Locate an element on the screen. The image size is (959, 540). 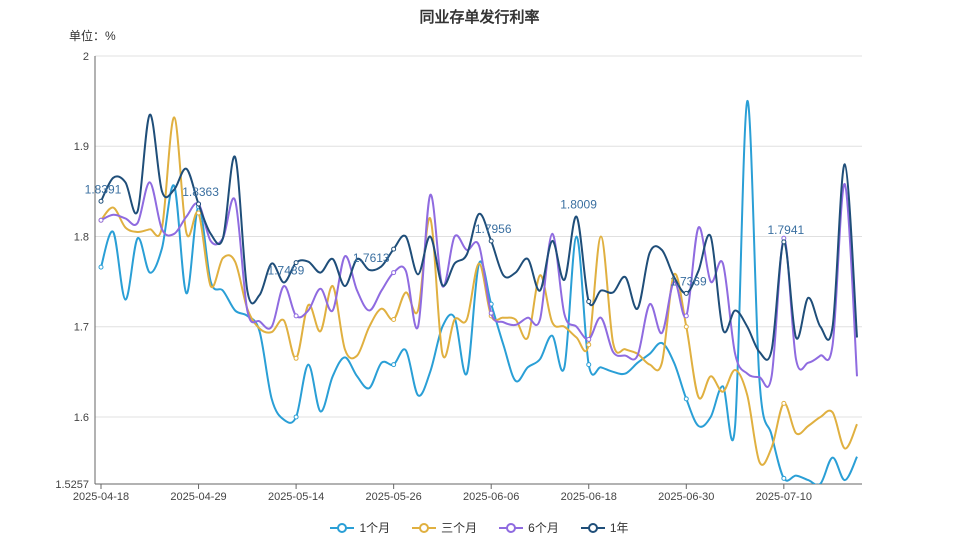
legend-label: 6个月 is located at coordinates (543, 528).